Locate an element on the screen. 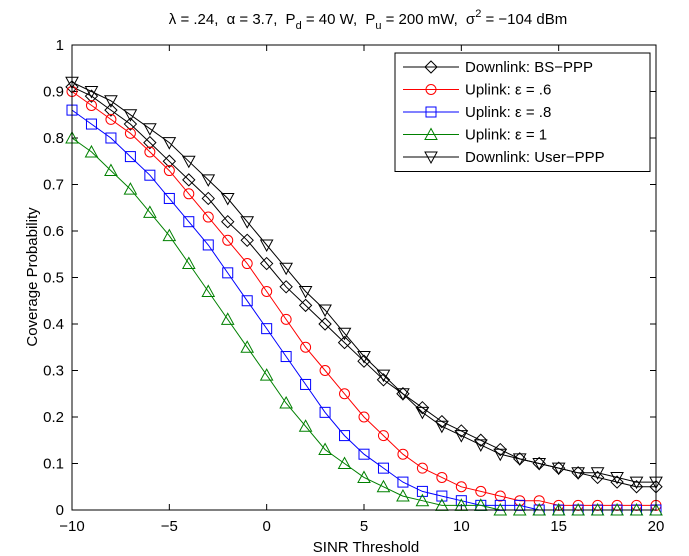  title-sigma: σ is located at coordinates (471, 19).